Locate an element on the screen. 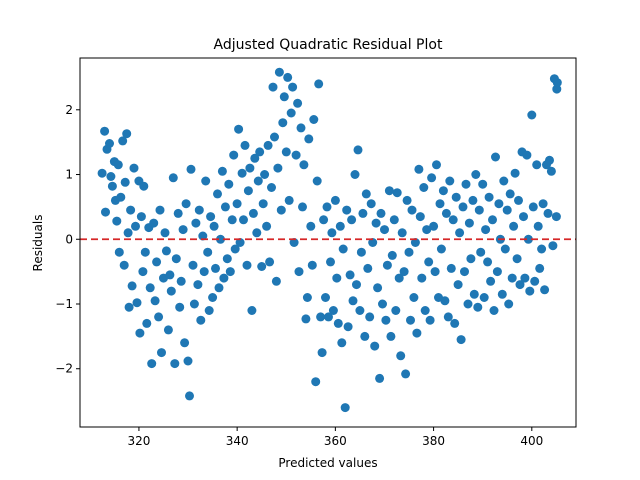 The image size is (640, 480). chart-title: Adjusted Quadratic Residual Plot is located at coordinates (328, 45).